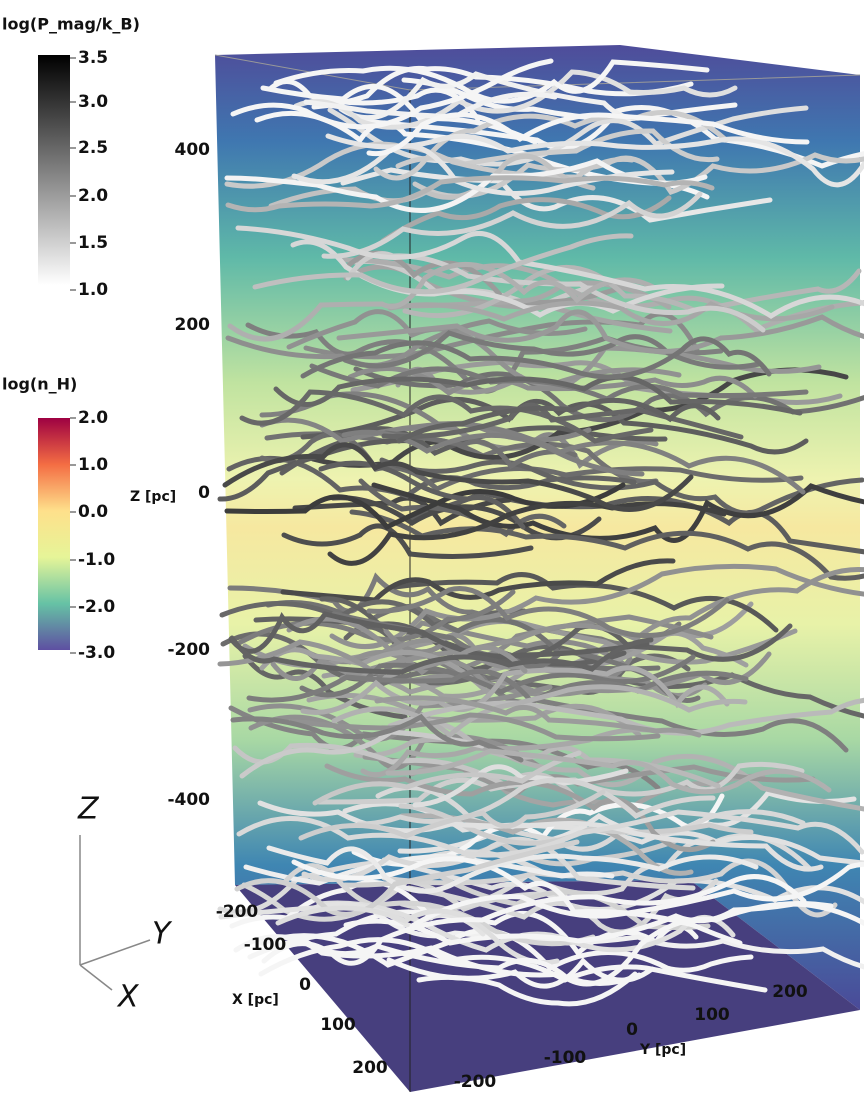  What do you see at coordinates (93, 102) in the screenshot?
I see `colorbar-tick-label: 3.0` at bounding box center [93, 102].